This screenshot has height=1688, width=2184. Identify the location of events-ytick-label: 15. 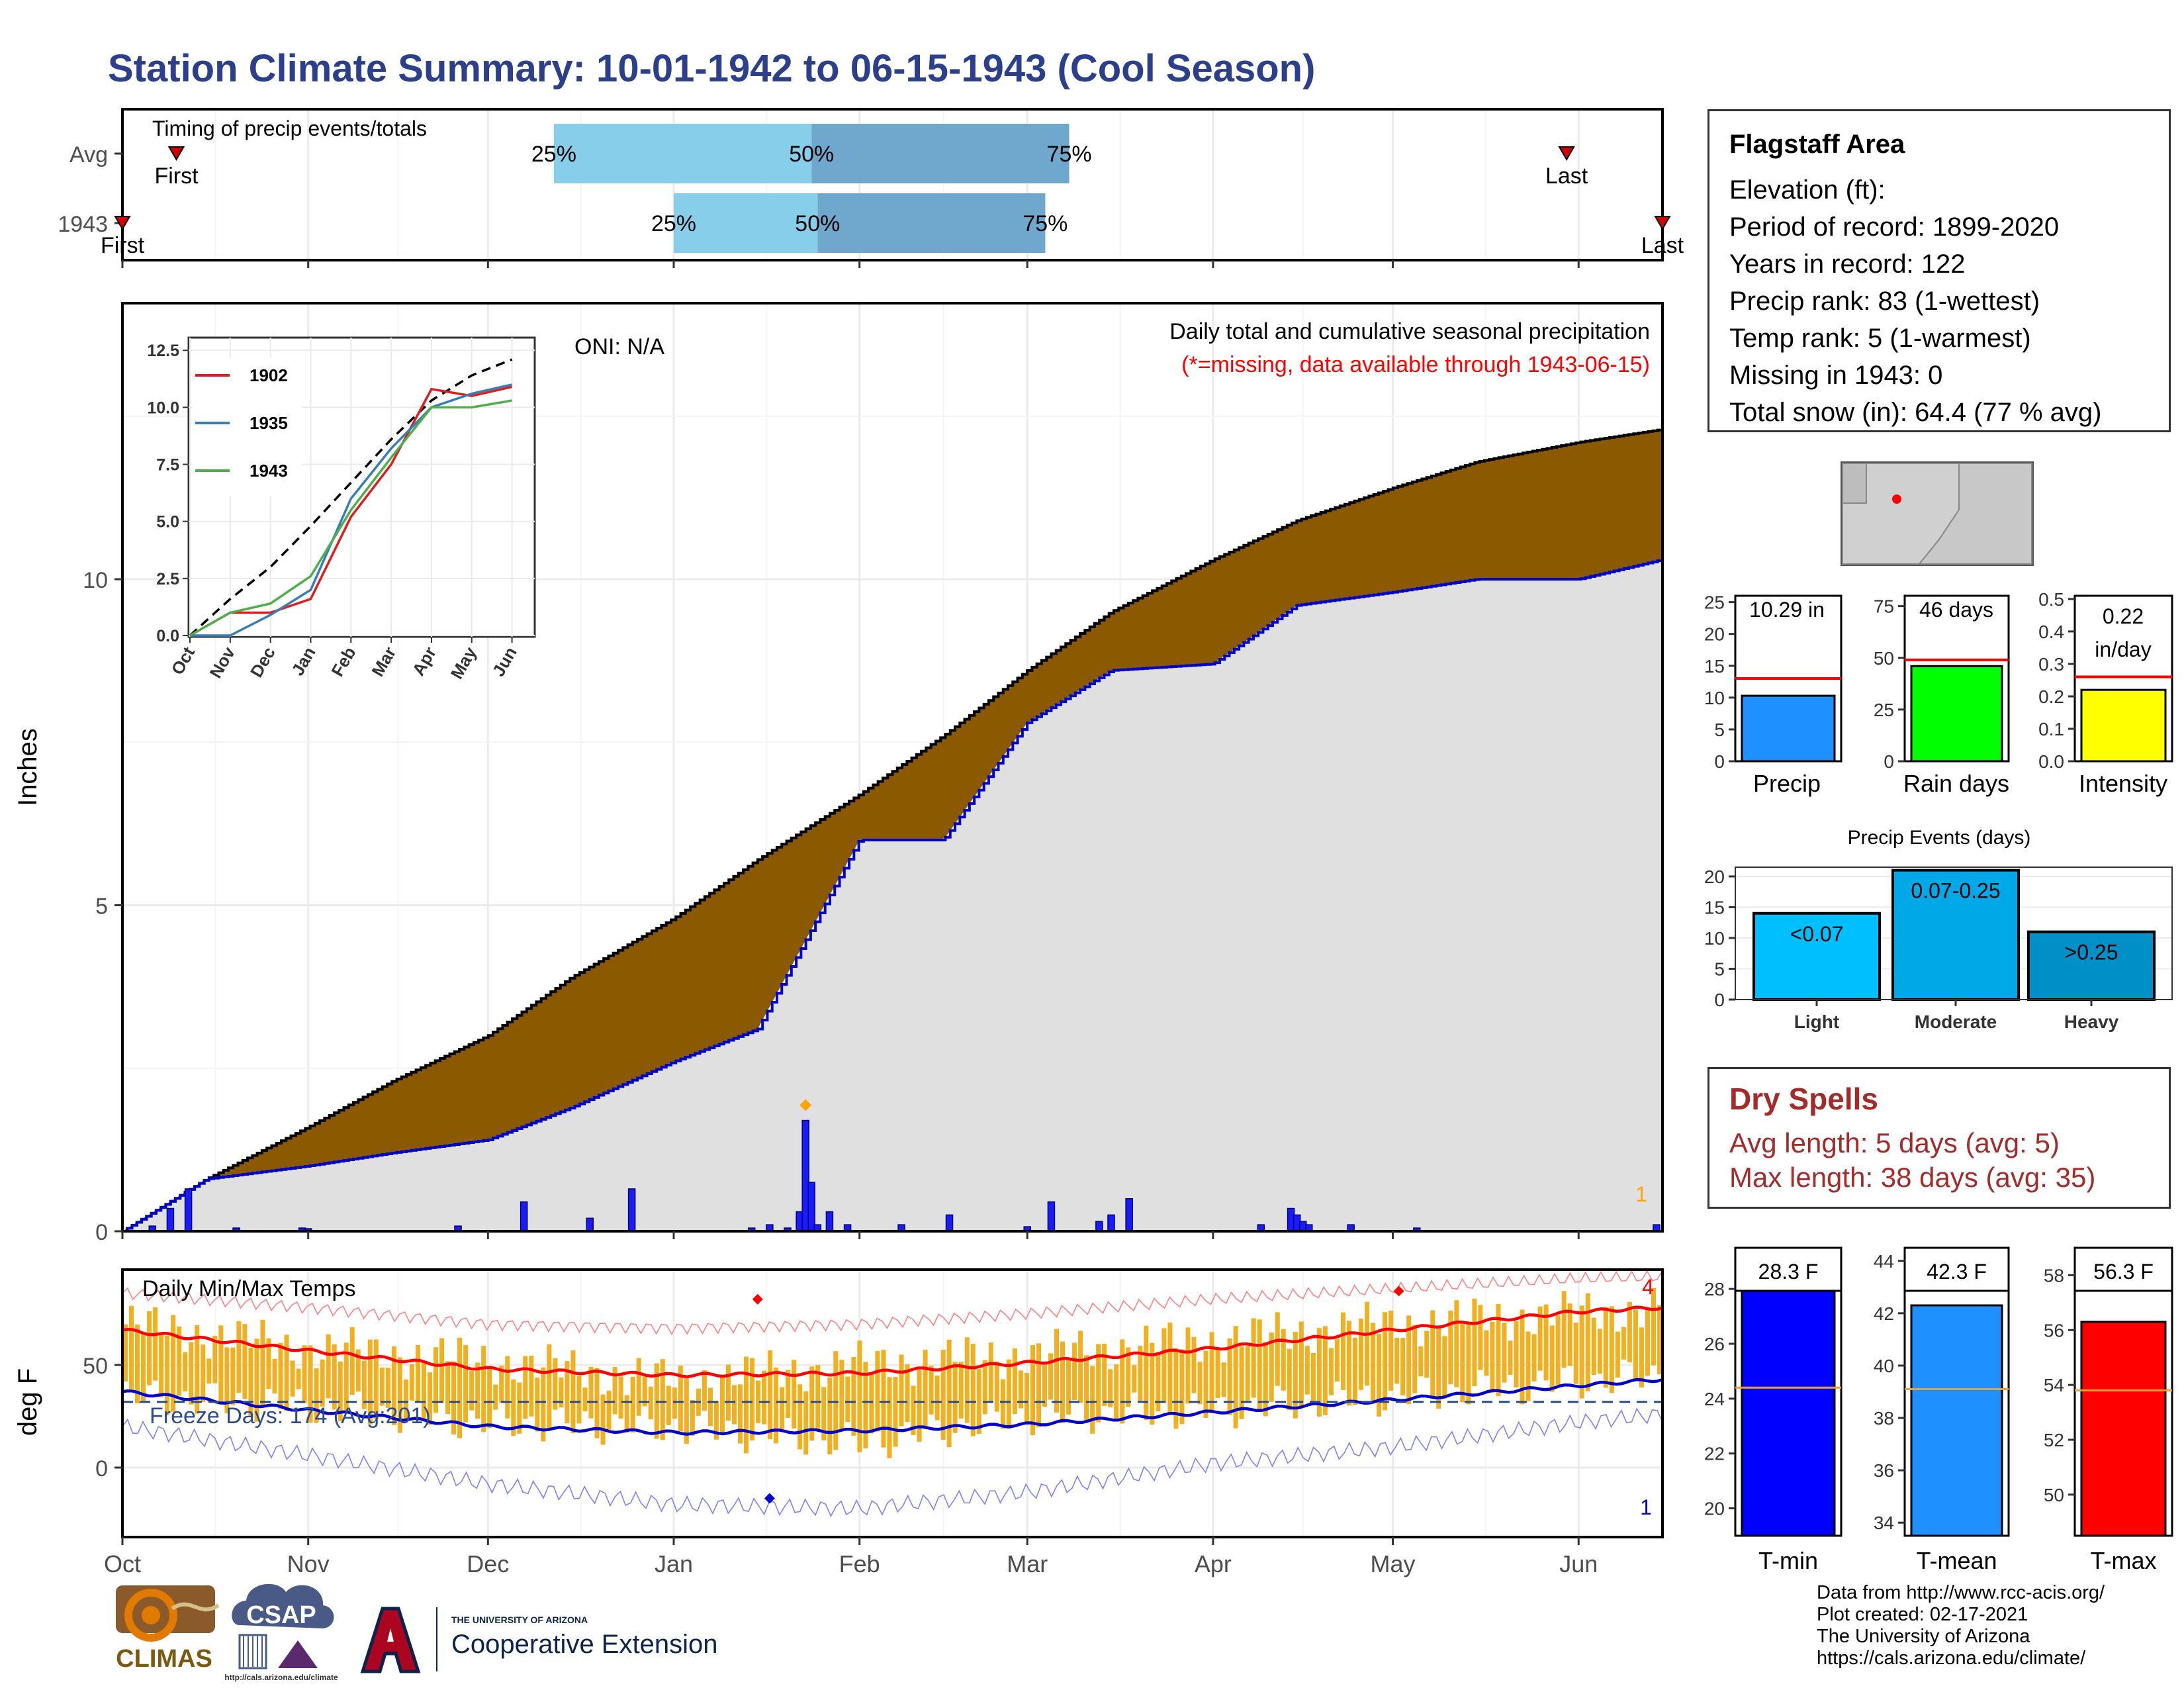
(1715, 907).